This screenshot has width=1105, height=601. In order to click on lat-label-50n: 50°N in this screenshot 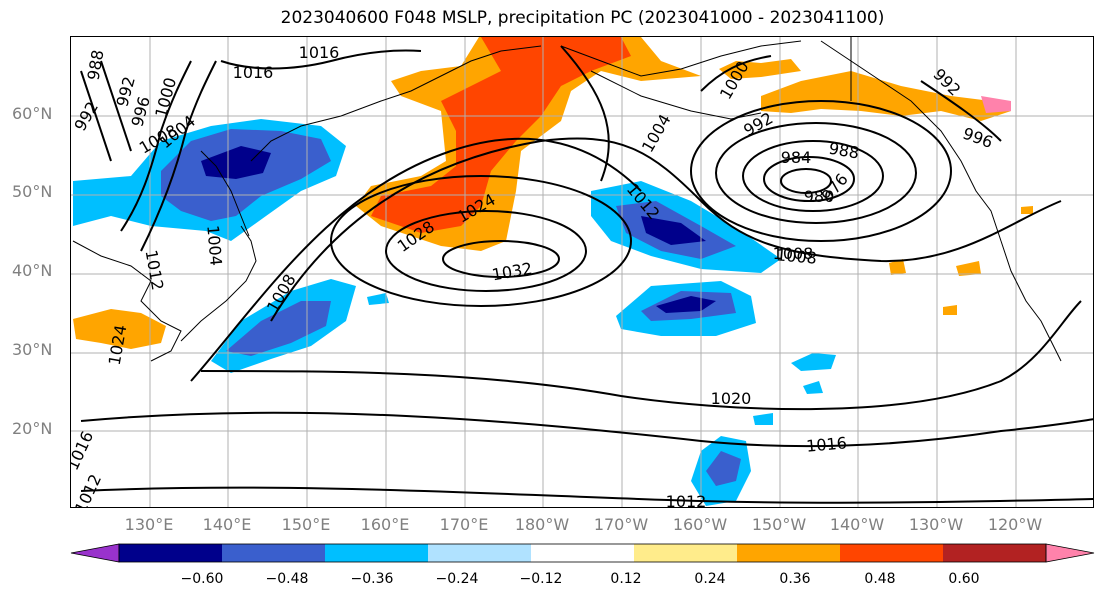, I will do `click(32, 191)`.